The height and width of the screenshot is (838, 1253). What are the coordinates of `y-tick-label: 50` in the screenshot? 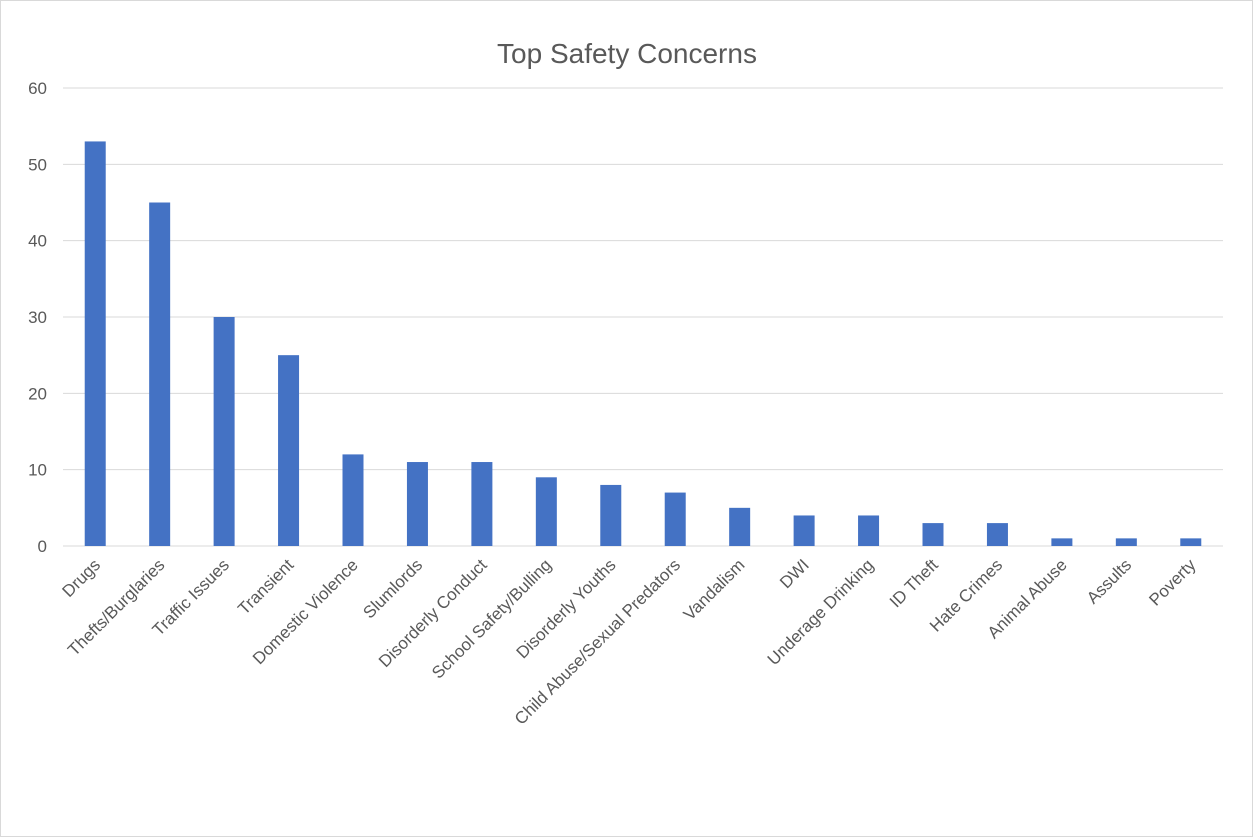 It's located at (37, 164).